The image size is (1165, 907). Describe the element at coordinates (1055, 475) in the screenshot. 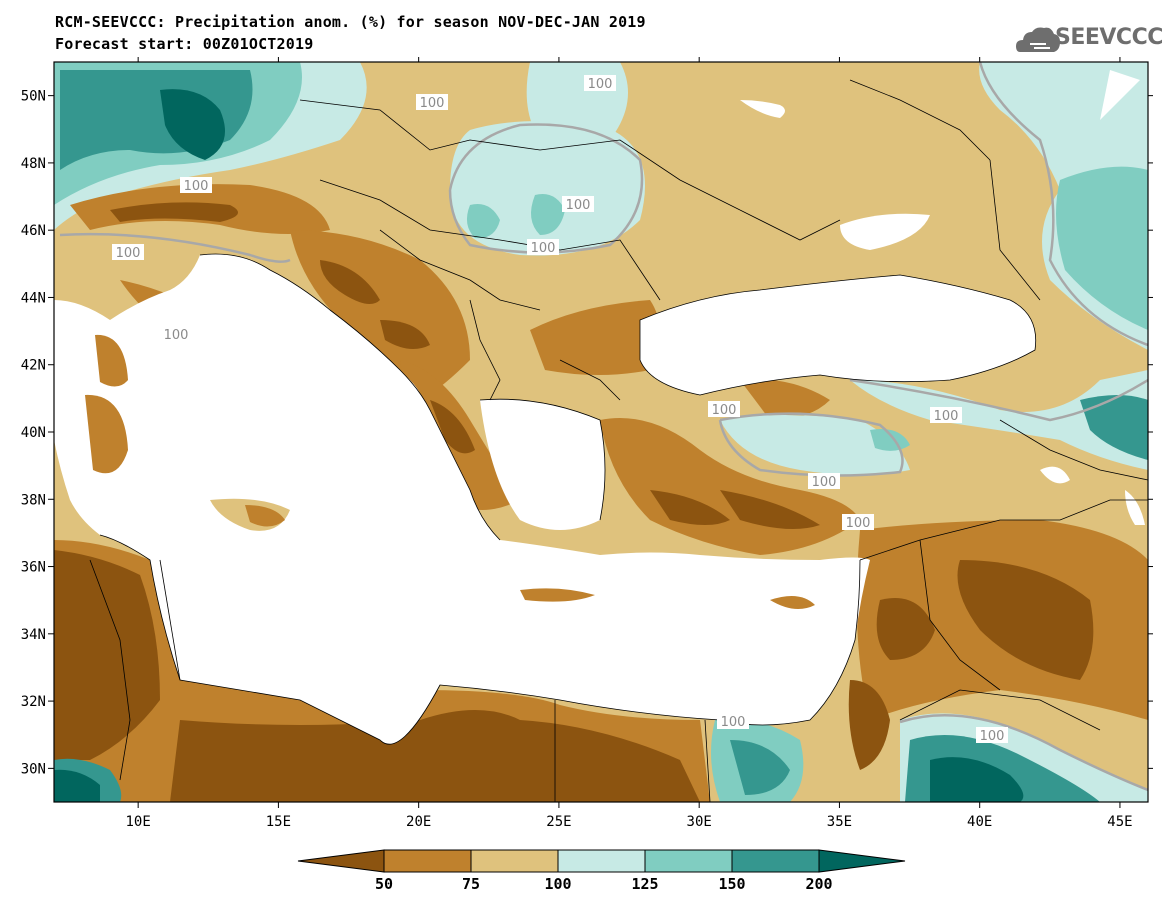

I see `lake-van` at that location.